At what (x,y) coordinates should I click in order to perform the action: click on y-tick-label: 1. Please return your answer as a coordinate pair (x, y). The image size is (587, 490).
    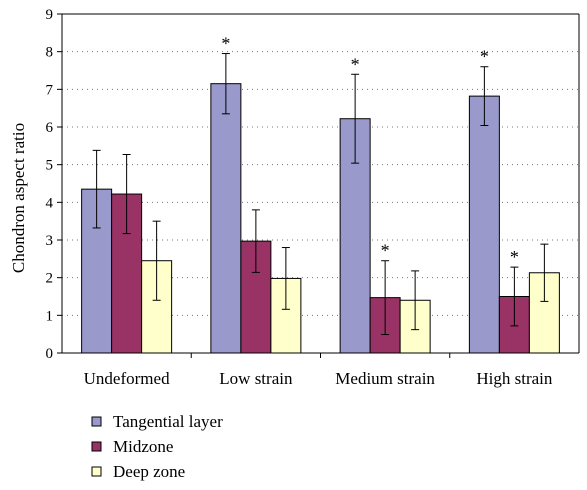
    Looking at the image, I should click on (50, 316).